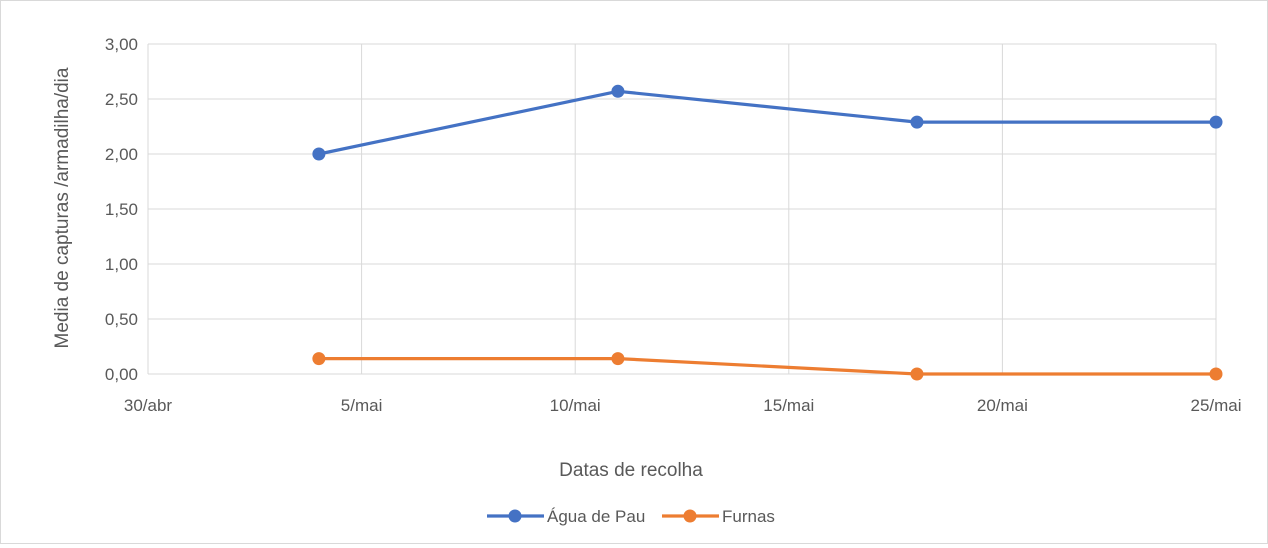 The width and height of the screenshot is (1268, 548). Describe the element at coordinates (121, 209) in the screenshot. I see `y-tick-label: 1,50` at that location.